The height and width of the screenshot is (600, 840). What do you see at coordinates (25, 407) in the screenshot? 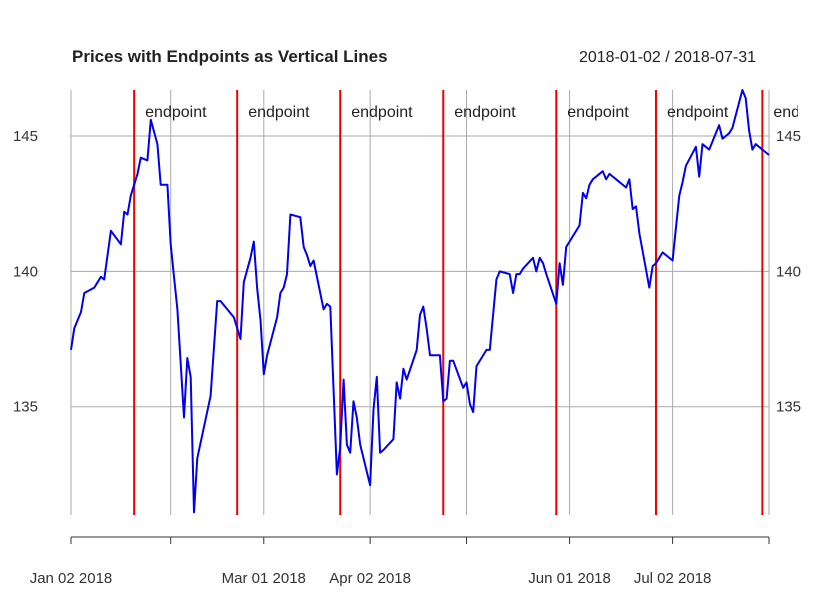
I see `y-tick-label-left: 135` at bounding box center [25, 407].